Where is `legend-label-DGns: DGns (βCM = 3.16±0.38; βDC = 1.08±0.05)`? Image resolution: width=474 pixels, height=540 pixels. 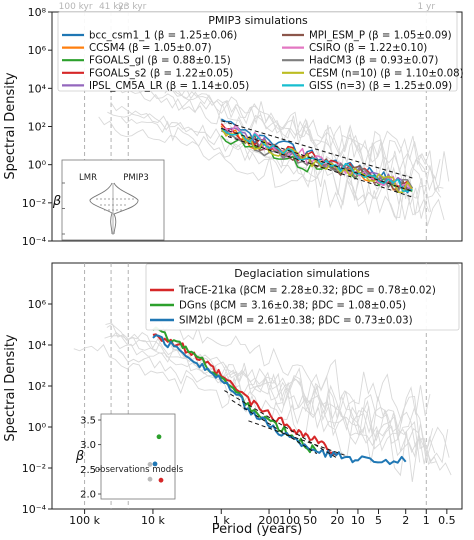 legend-label-DGns: DGns (βCM = 3.16±0.38; βDC = 1.08±0.05) is located at coordinates (292, 306).